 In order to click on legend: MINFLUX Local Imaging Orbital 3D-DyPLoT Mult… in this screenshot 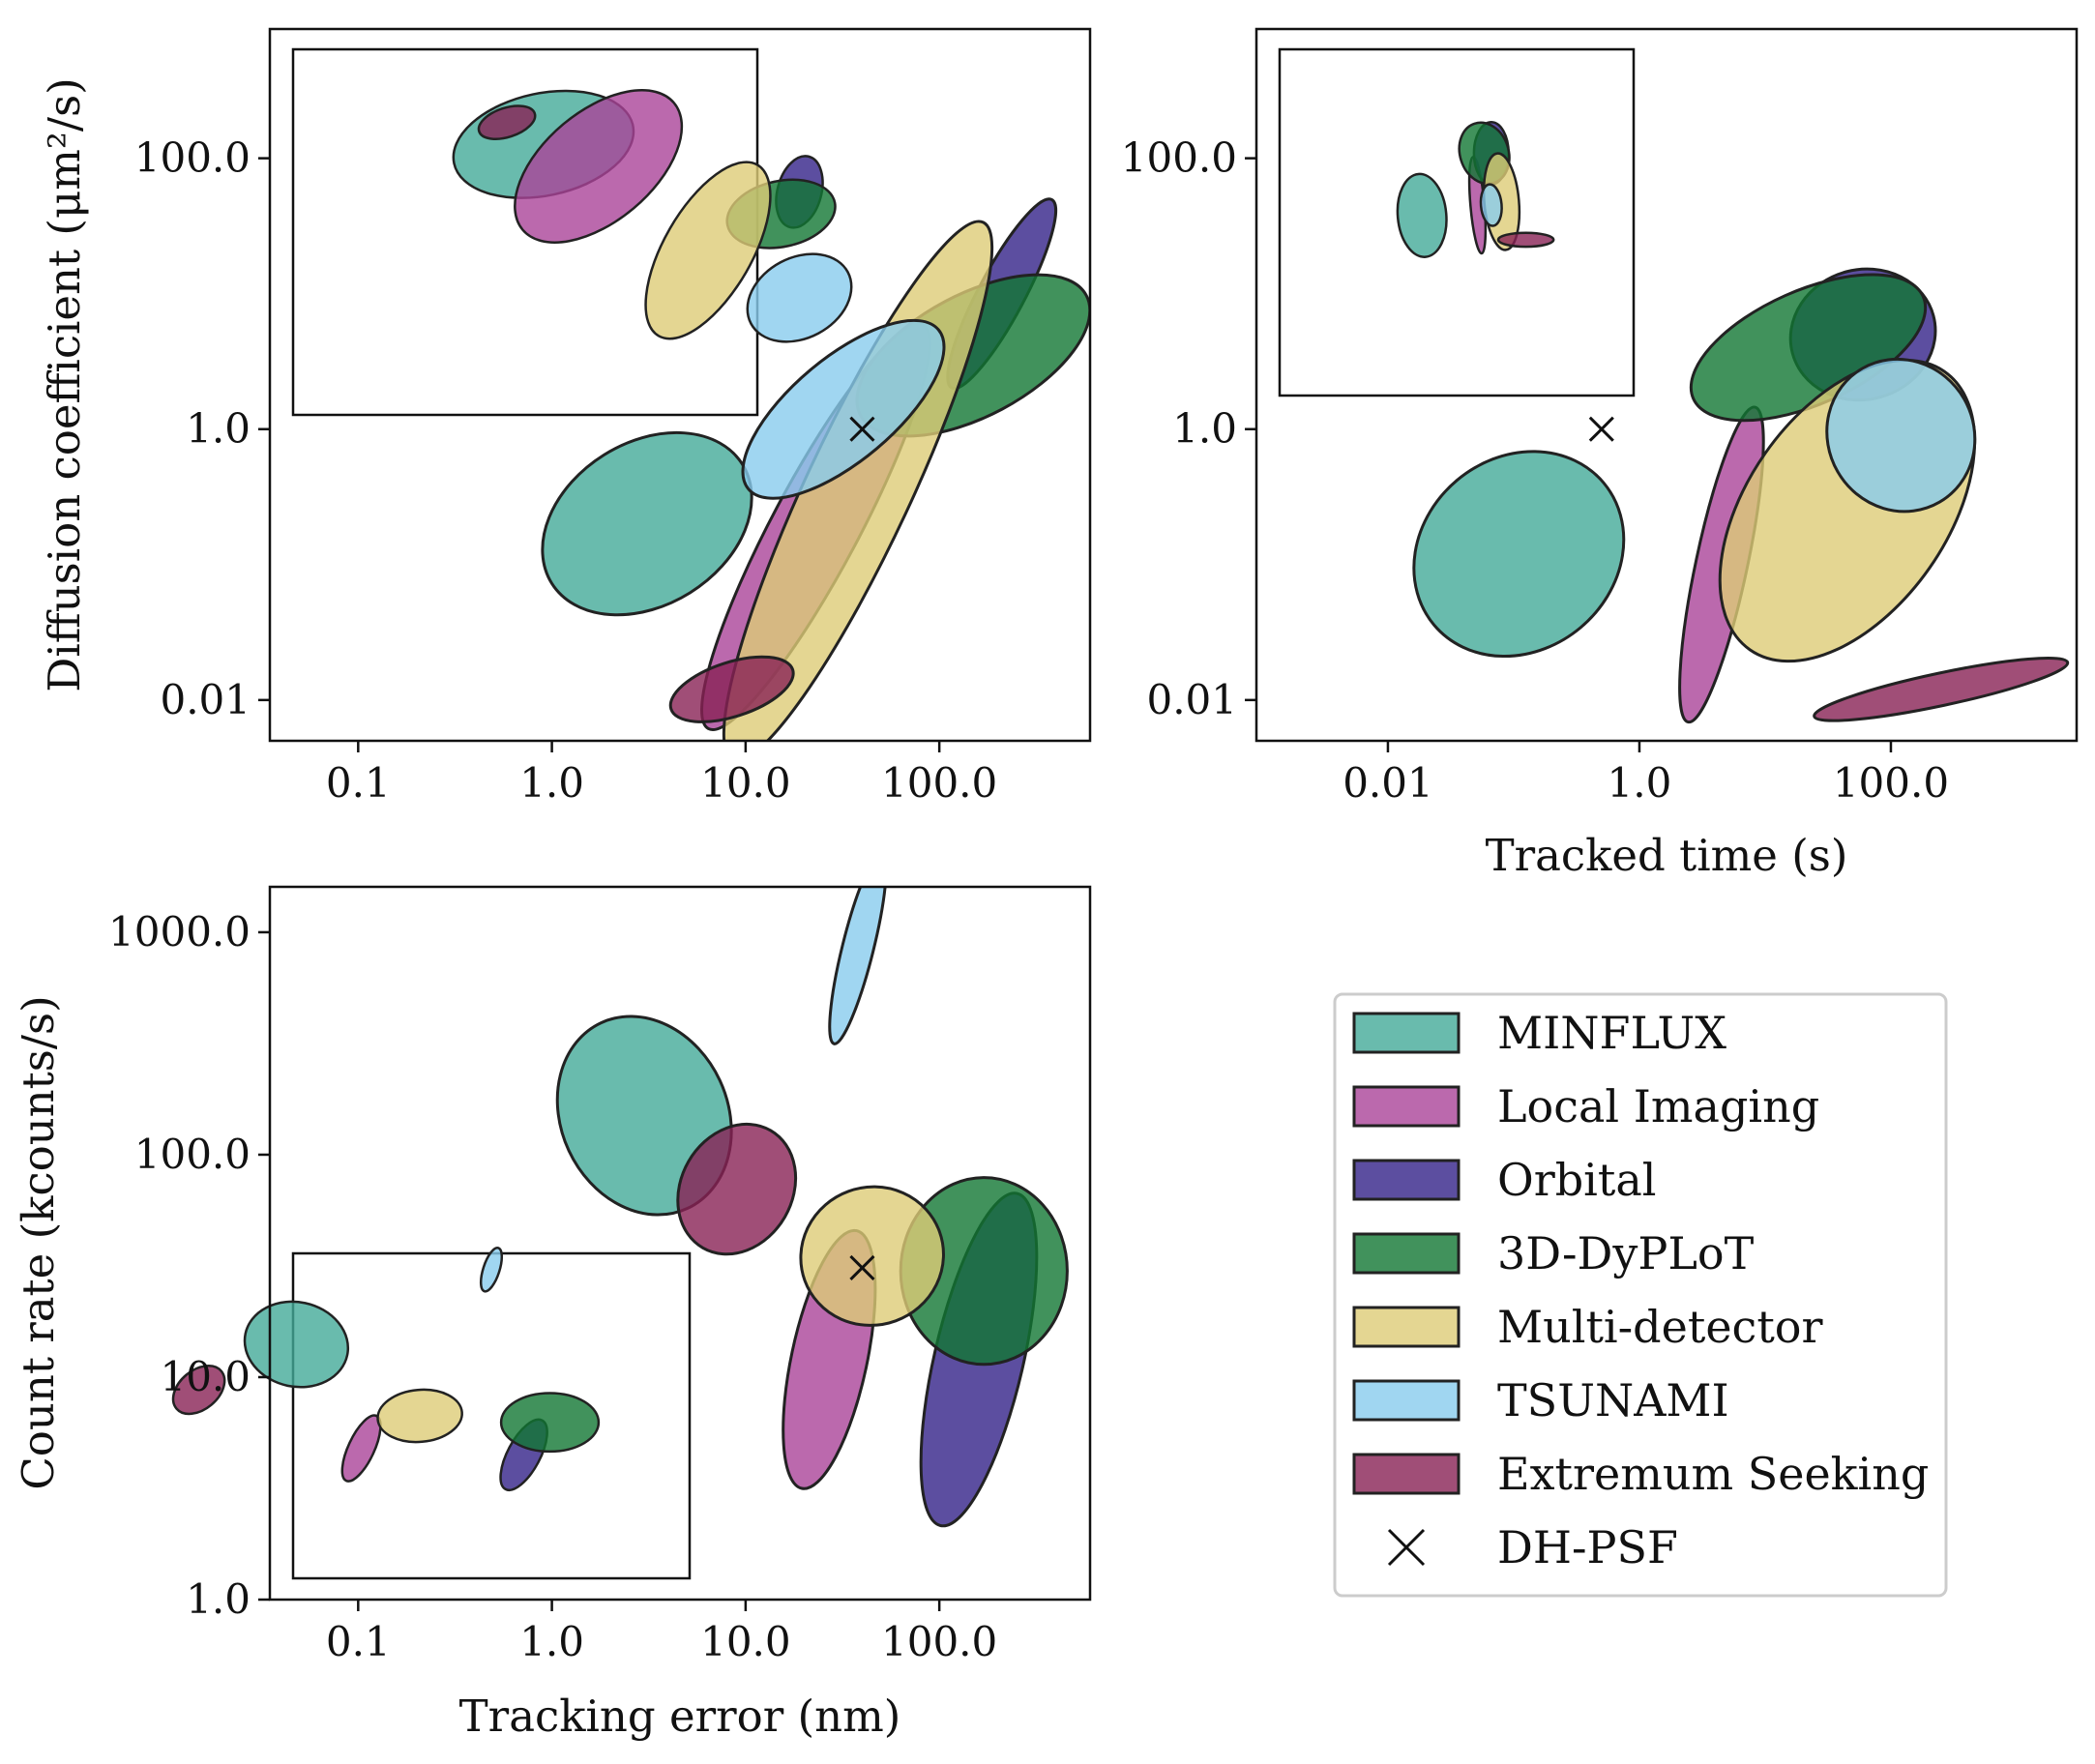, I will do `click(1640, 1295)`.